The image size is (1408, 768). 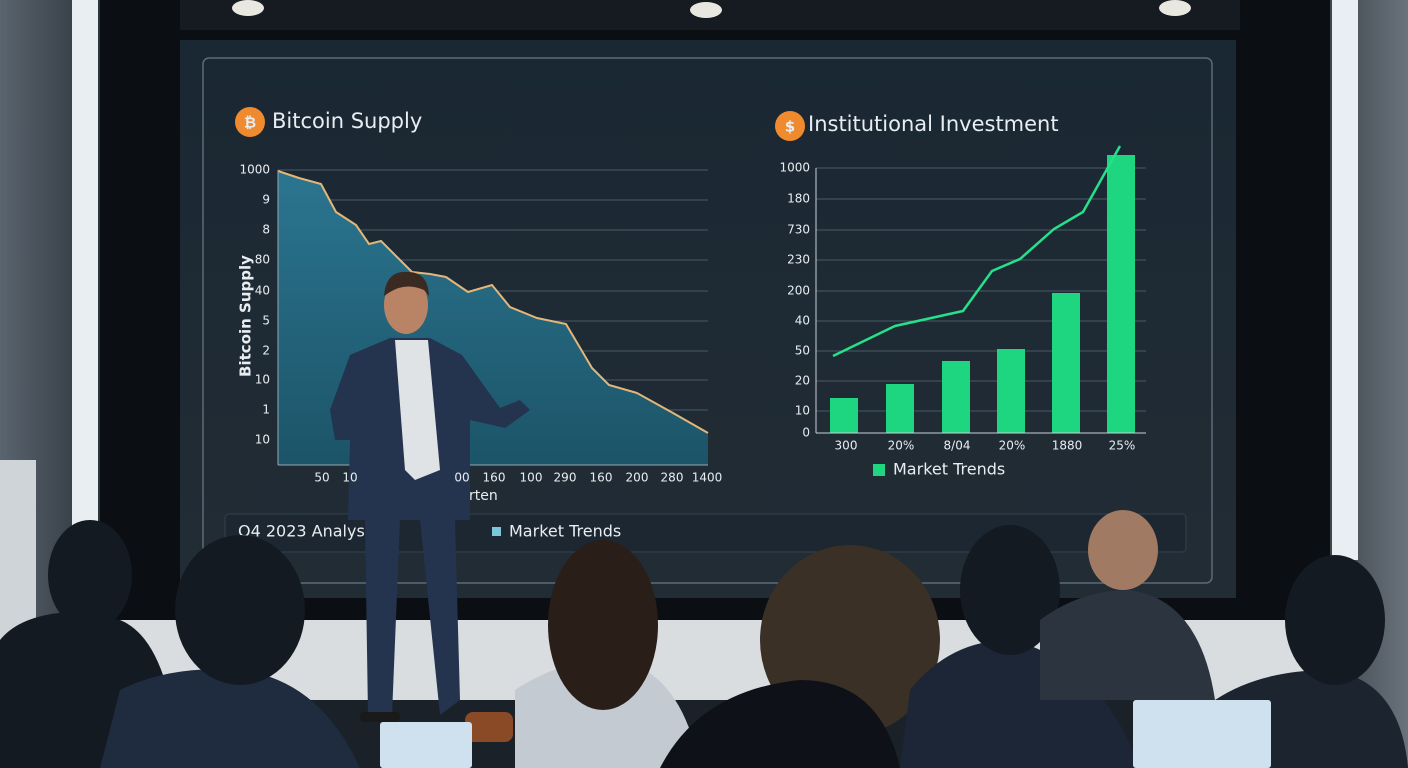 I want to click on x-tick-label: 00, so click(x=461, y=478).